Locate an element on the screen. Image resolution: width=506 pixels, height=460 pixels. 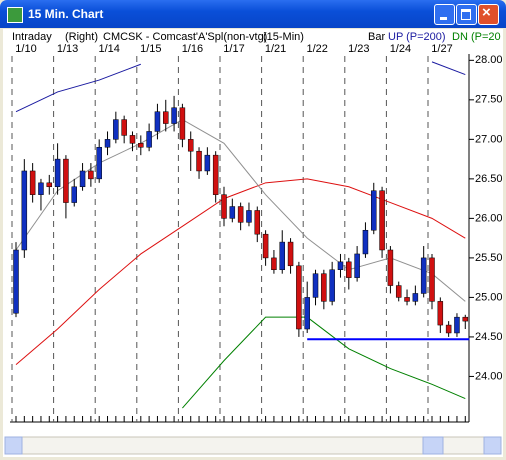
legend-label: DN (P=20 is located at coordinates (476, 37).